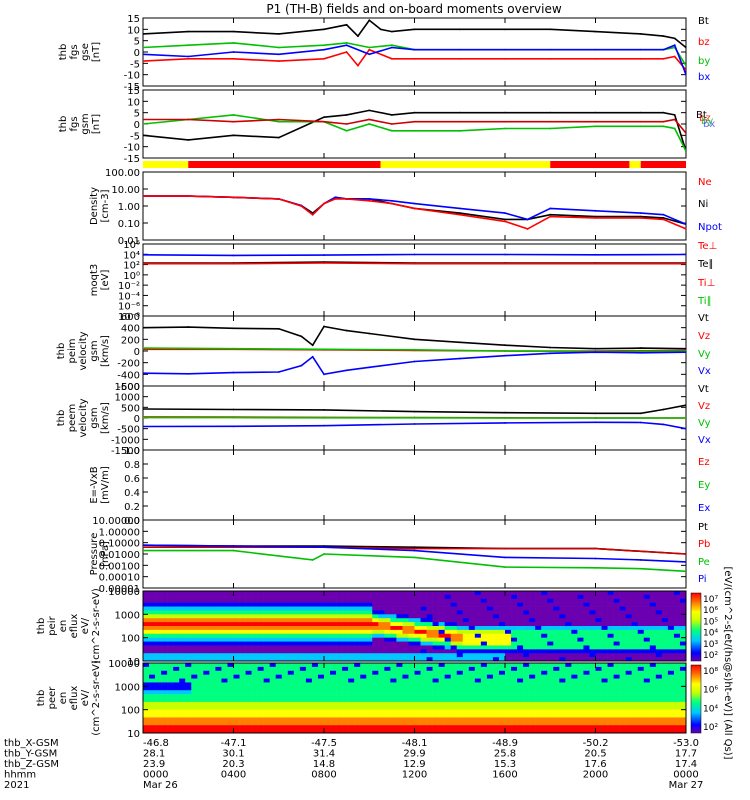 The height and width of the screenshot is (800, 750). I want to click on ytick-label: 5, so click(137, 114).